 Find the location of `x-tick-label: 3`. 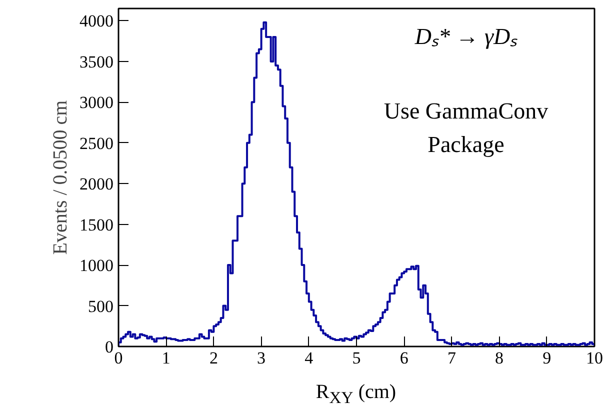

x-tick-label: 3 is located at coordinates (261, 358).